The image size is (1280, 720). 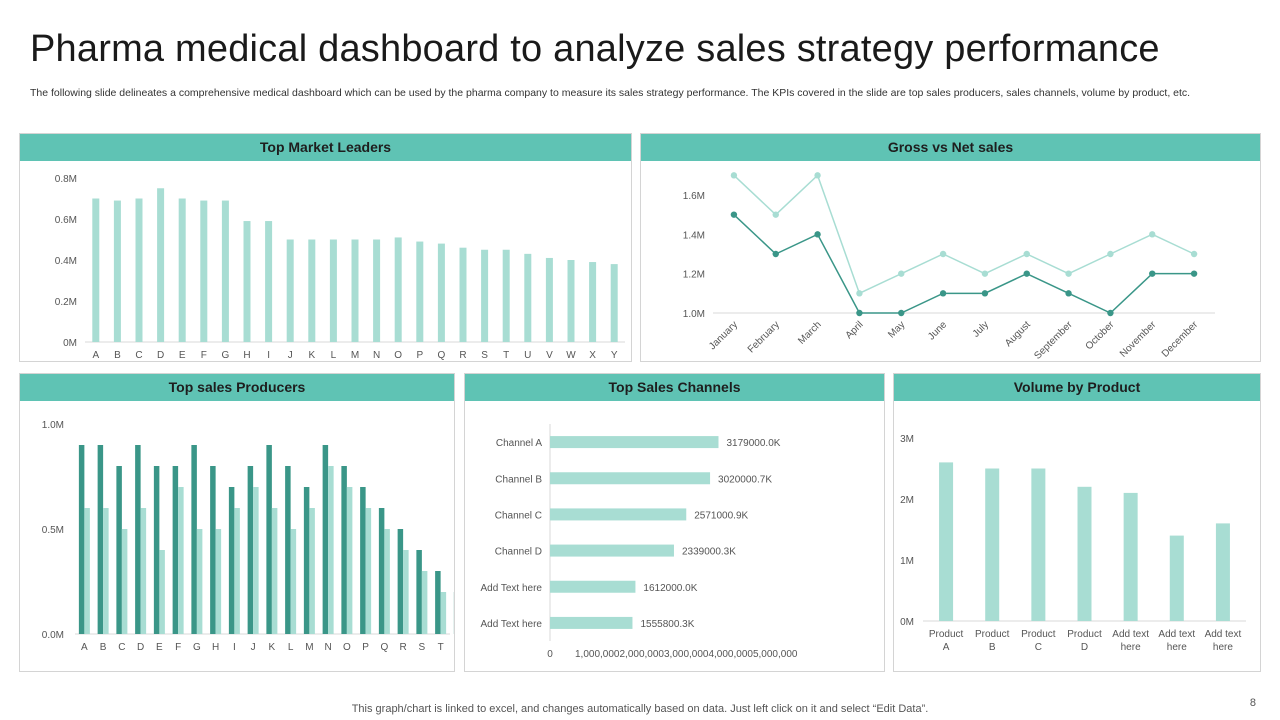 What do you see at coordinates (518, 515) in the screenshot?
I see `y-tick-label: Channel C` at bounding box center [518, 515].